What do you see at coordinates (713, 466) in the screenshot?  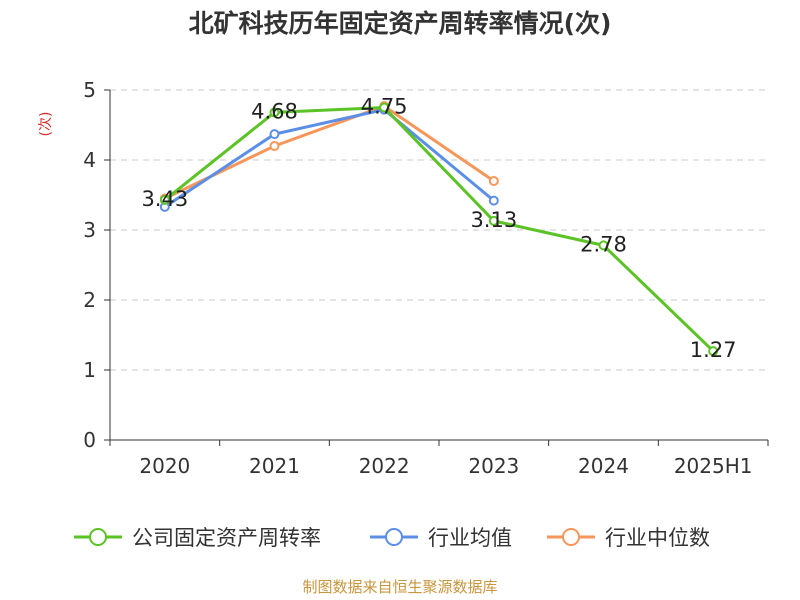 I see `x-tick-label: 2025H1` at bounding box center [713, 466].